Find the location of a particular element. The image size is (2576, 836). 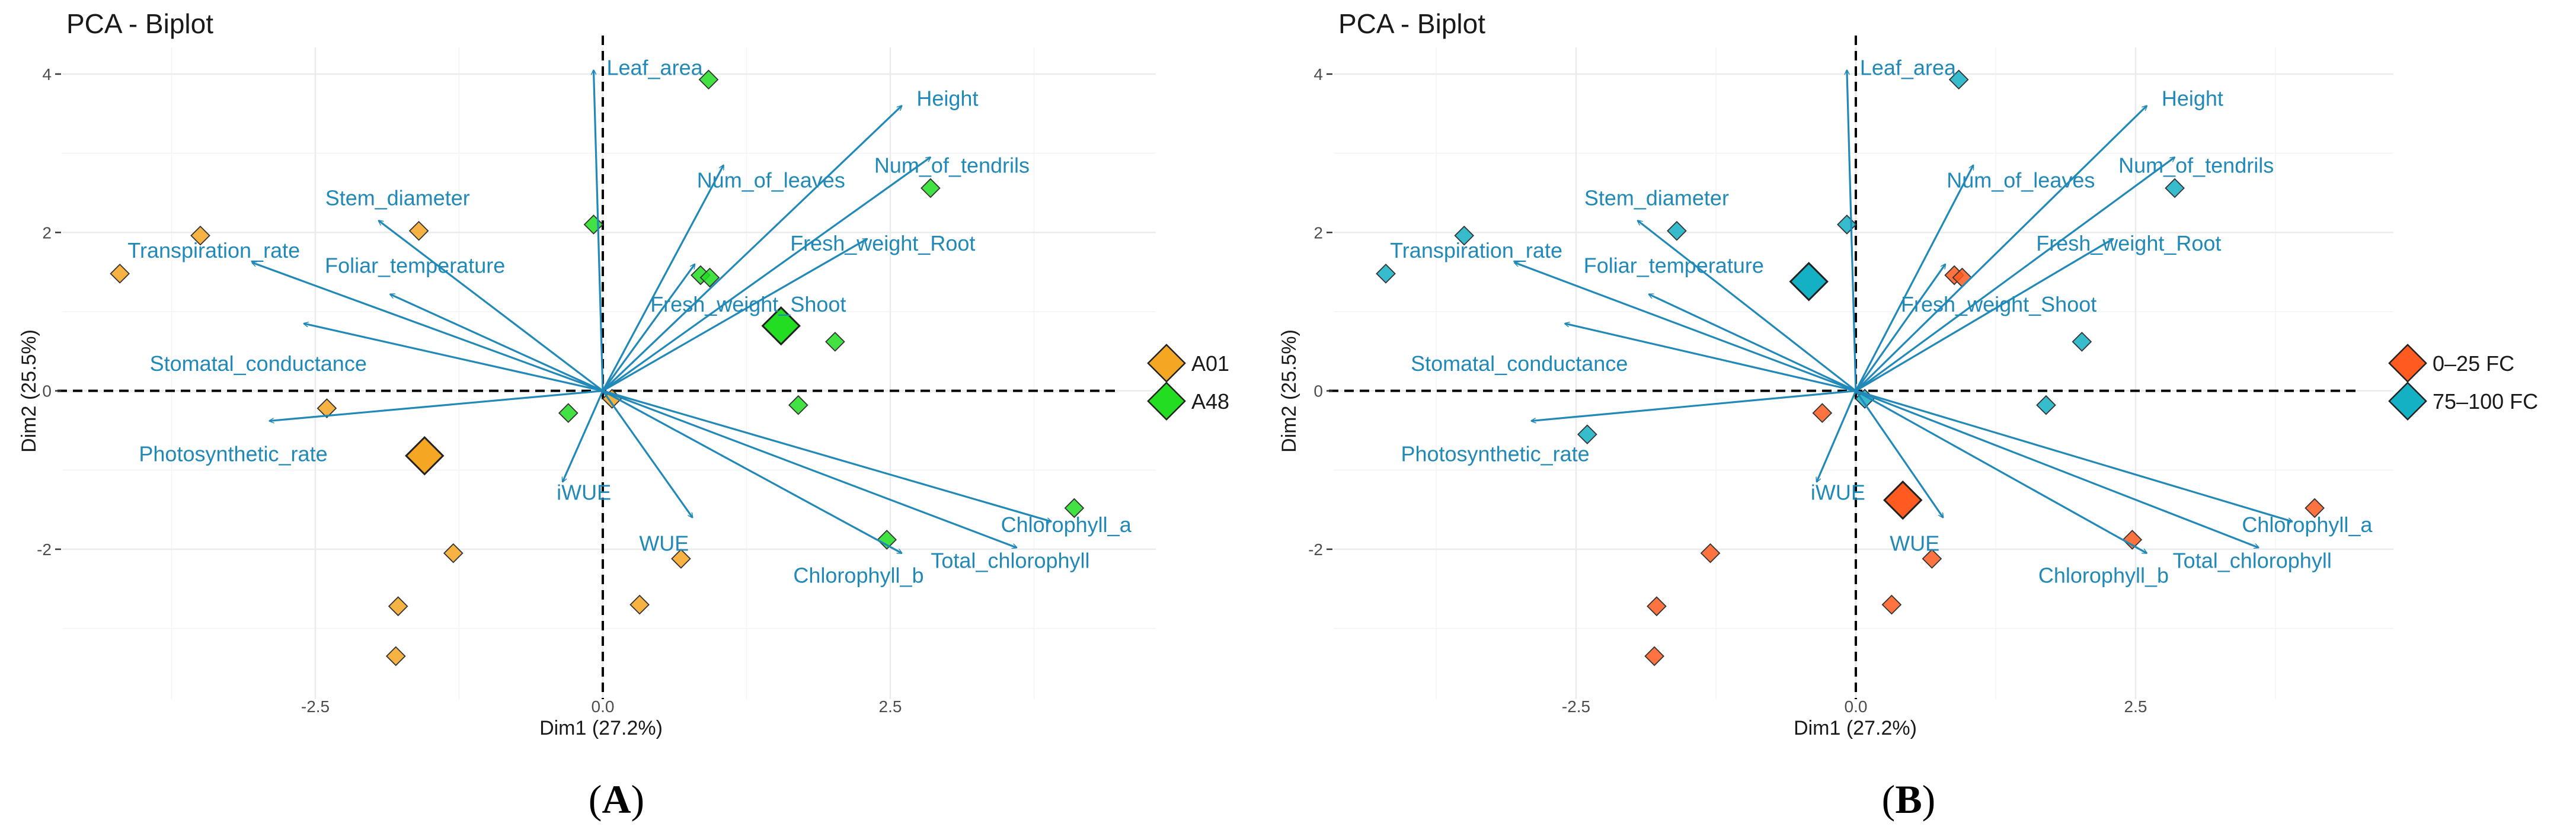

panel-b-y-axis-label: Dim2 (25.5%) is located at coordinates (1289, 391).